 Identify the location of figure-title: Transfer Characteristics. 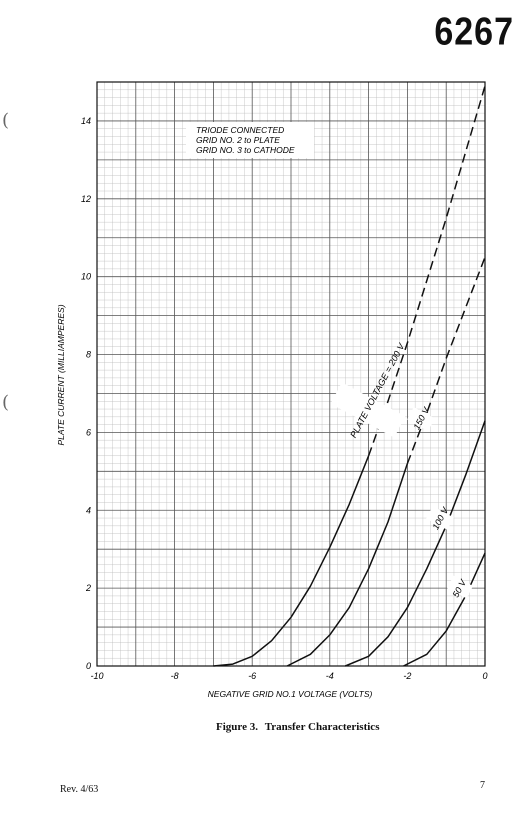
(322, 727).